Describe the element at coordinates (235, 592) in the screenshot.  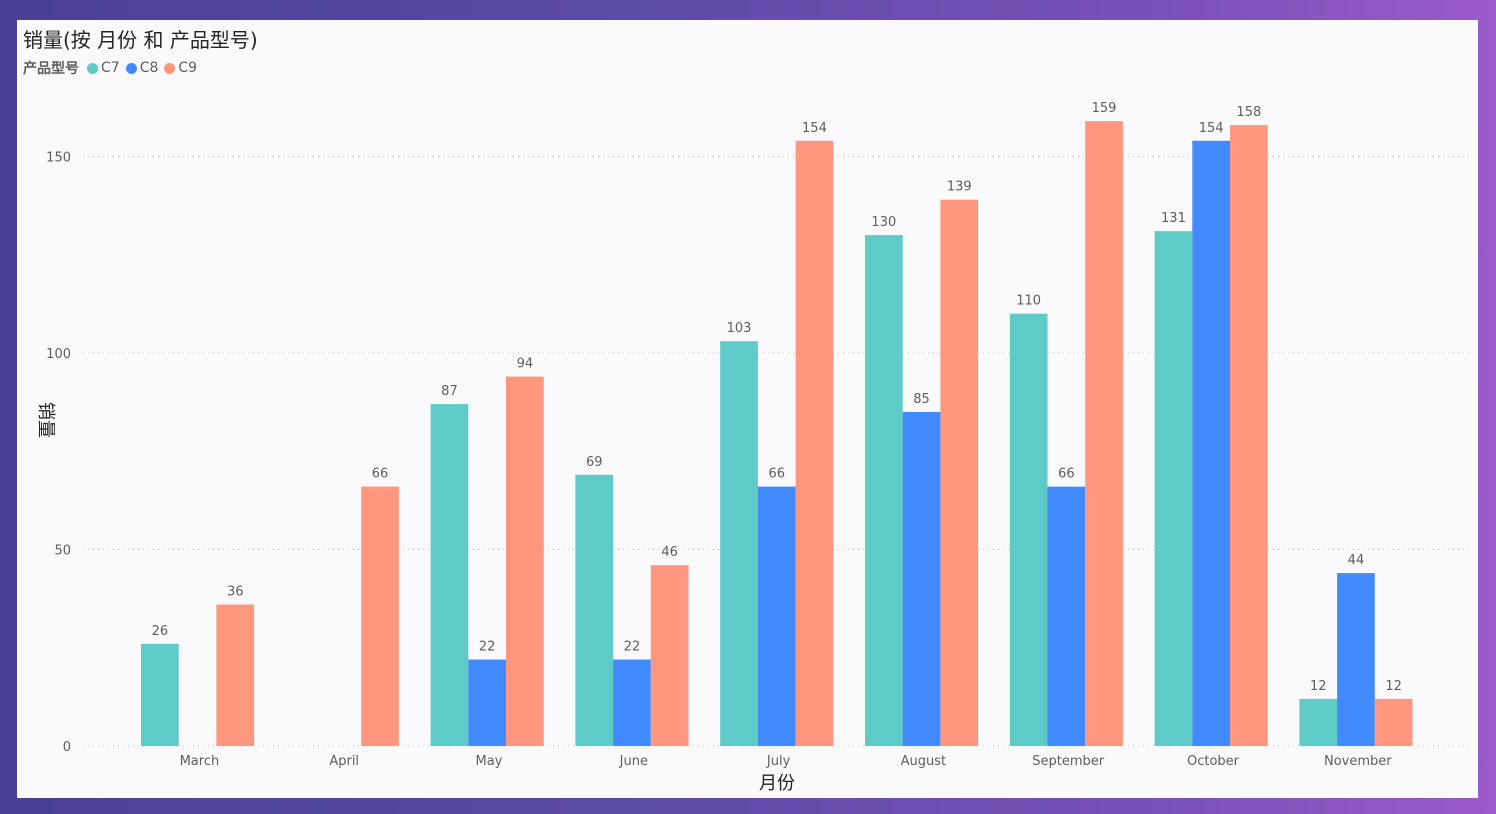
I see `data-label: 36` at that location.